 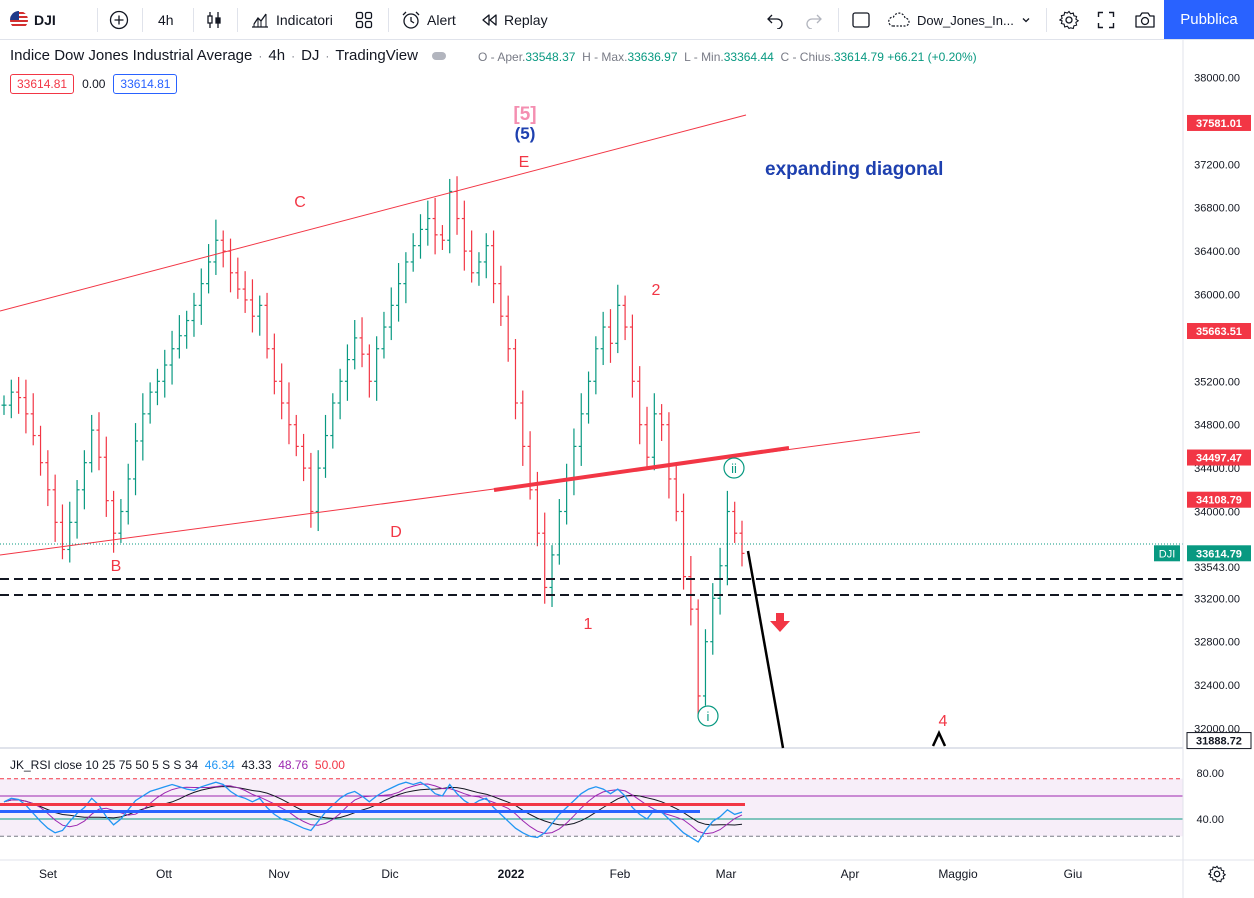 What do you see at coordinates (641, 469) in the screenshot?
I see `thick-trend-segment` at bounding box center [641, 469].